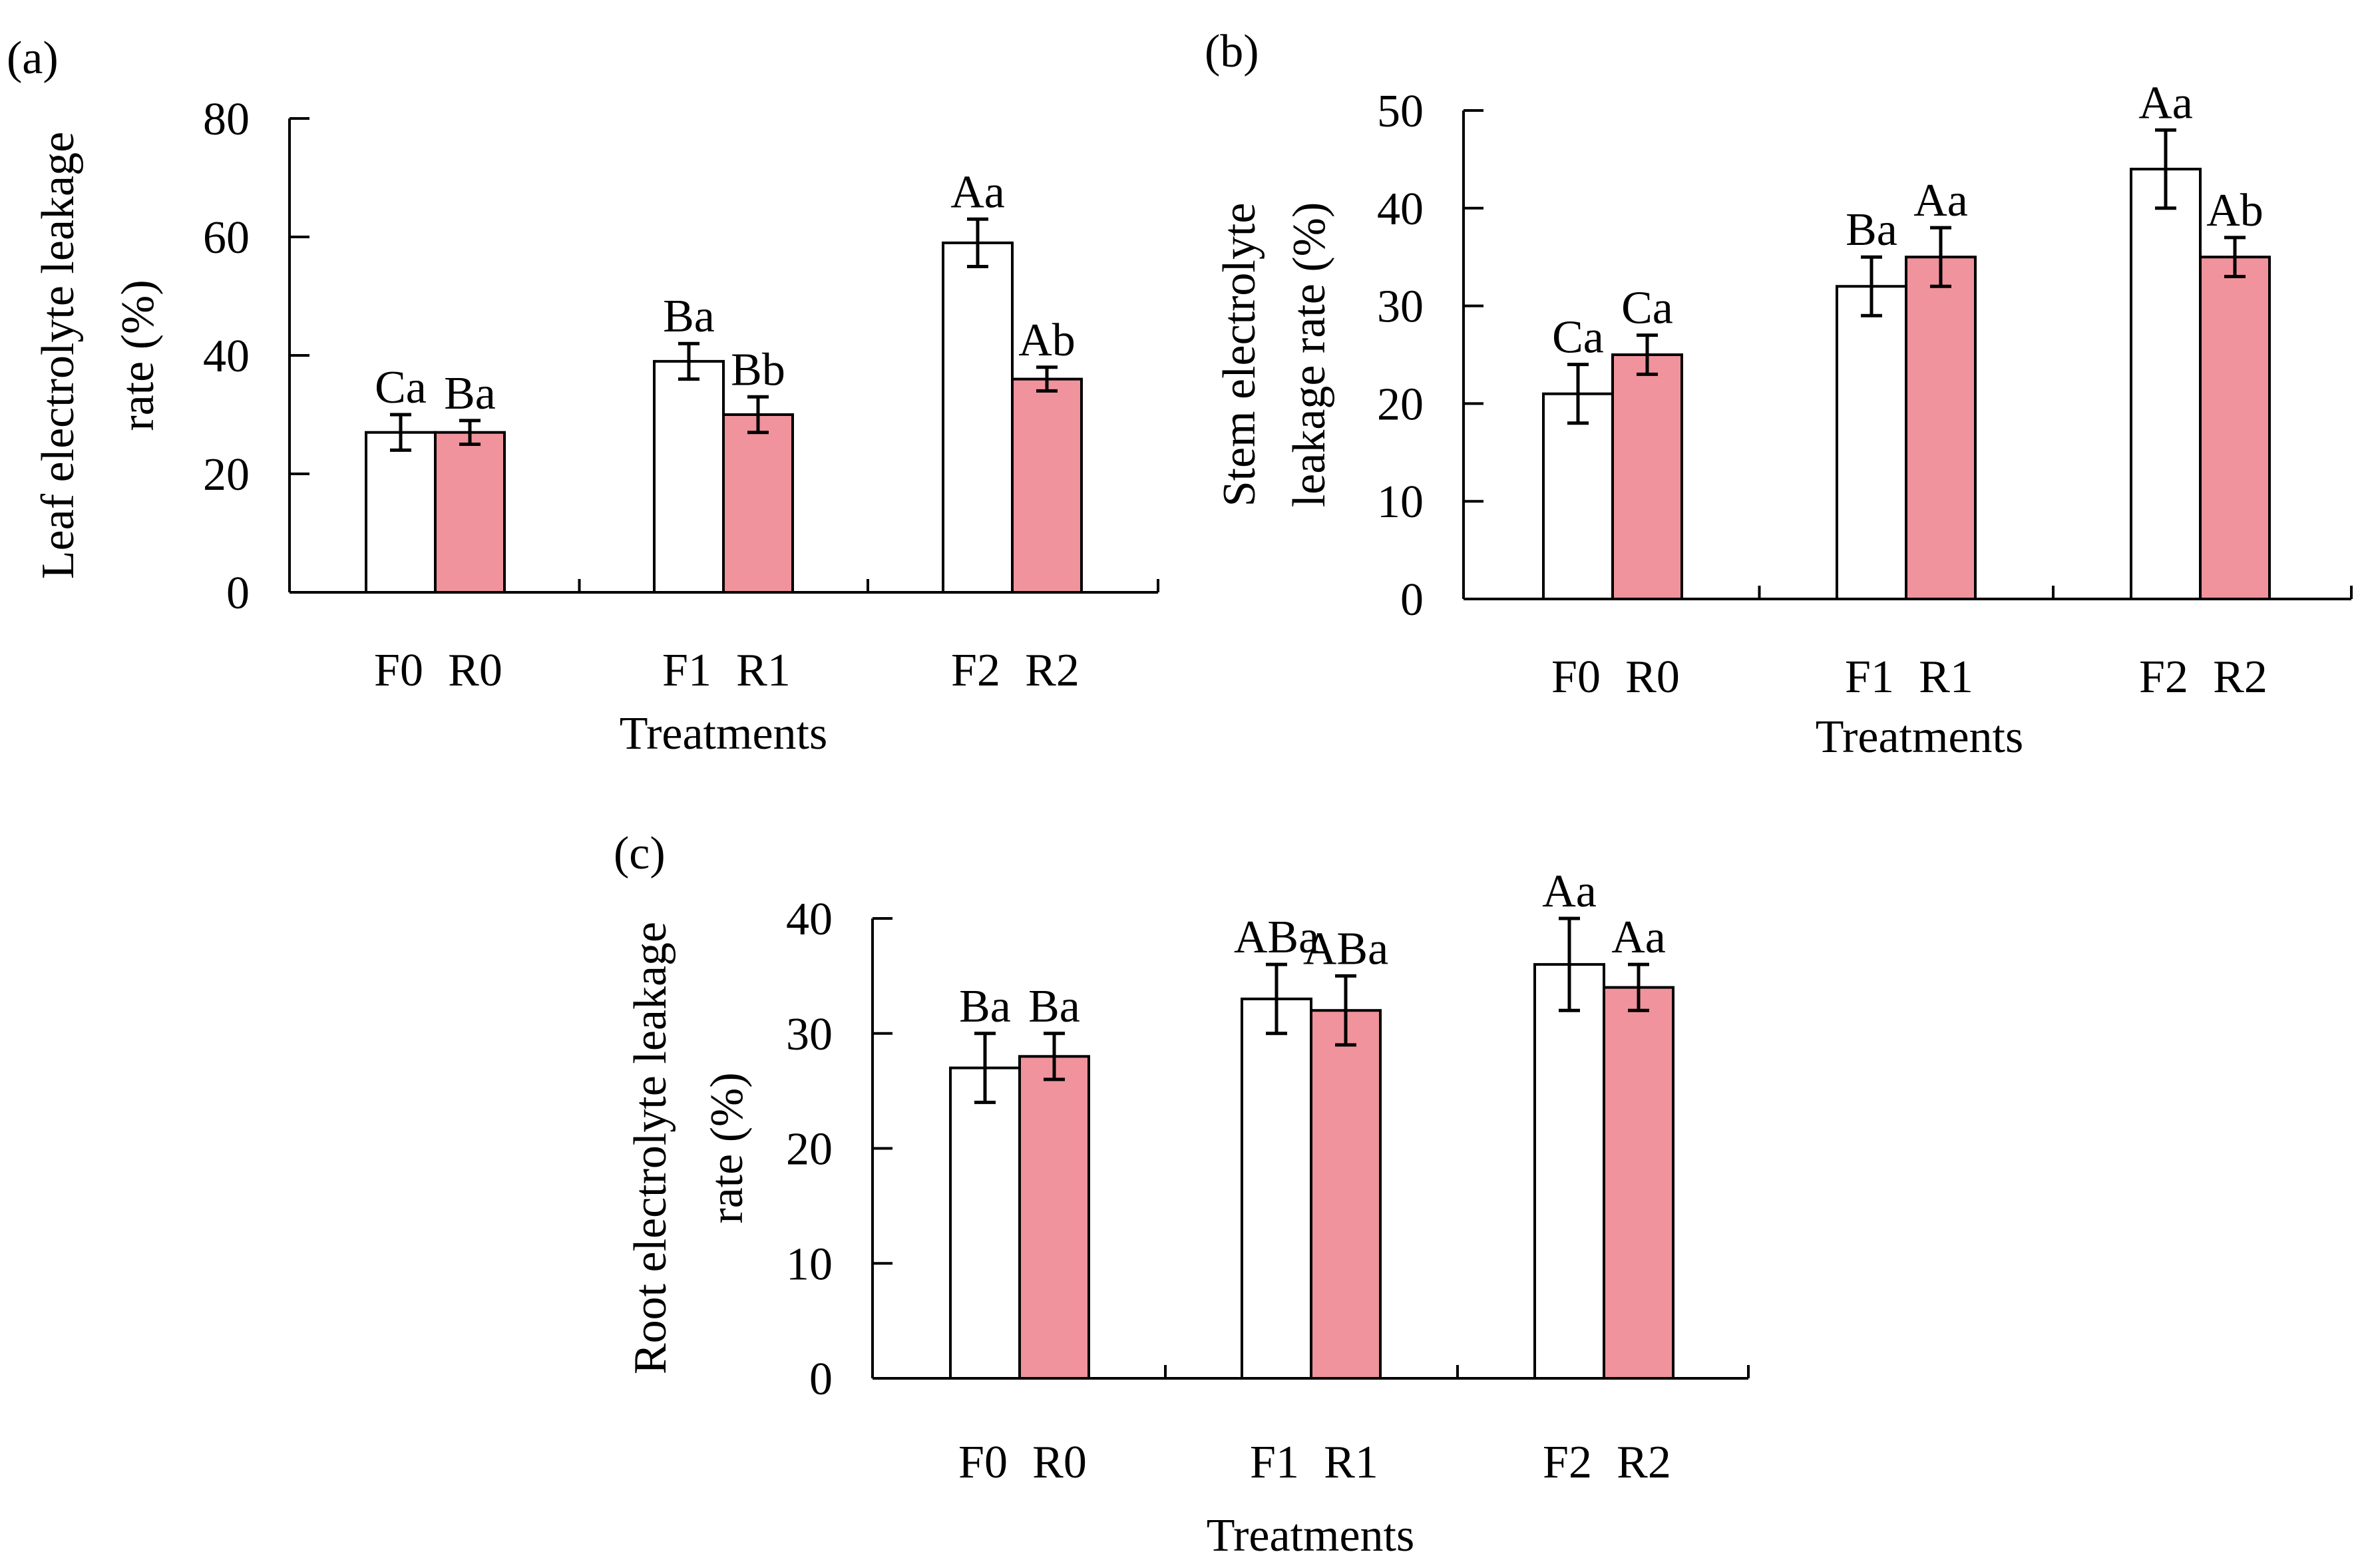  Describe the element at coordinates (226, 238) in the screenshot. I see `y-tick-label: 60` at that location.